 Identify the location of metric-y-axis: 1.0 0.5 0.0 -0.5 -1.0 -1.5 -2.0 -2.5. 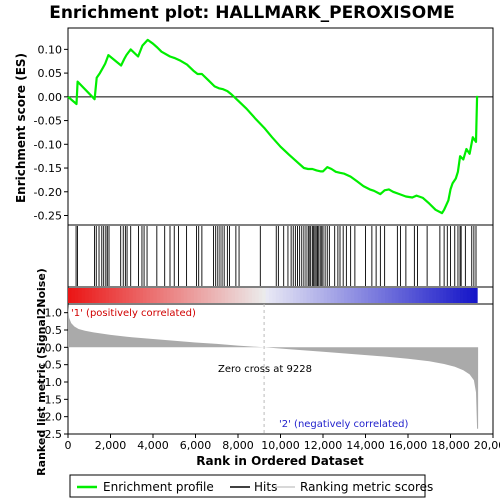
(54, 374).